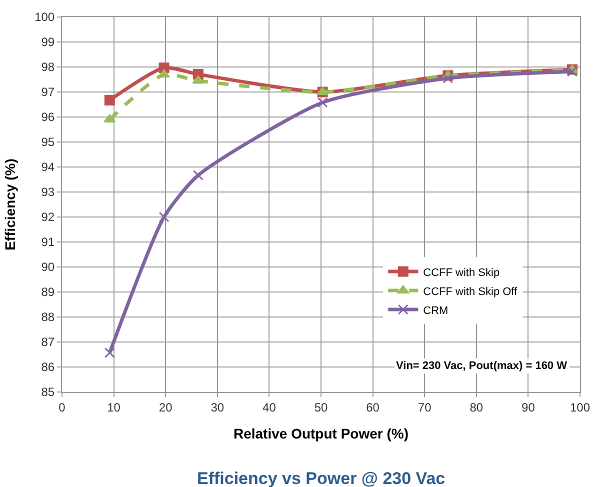 The width and height of the screenshot is (600, 487). I want to click on y-tick-label: 93, so click(48, 192).